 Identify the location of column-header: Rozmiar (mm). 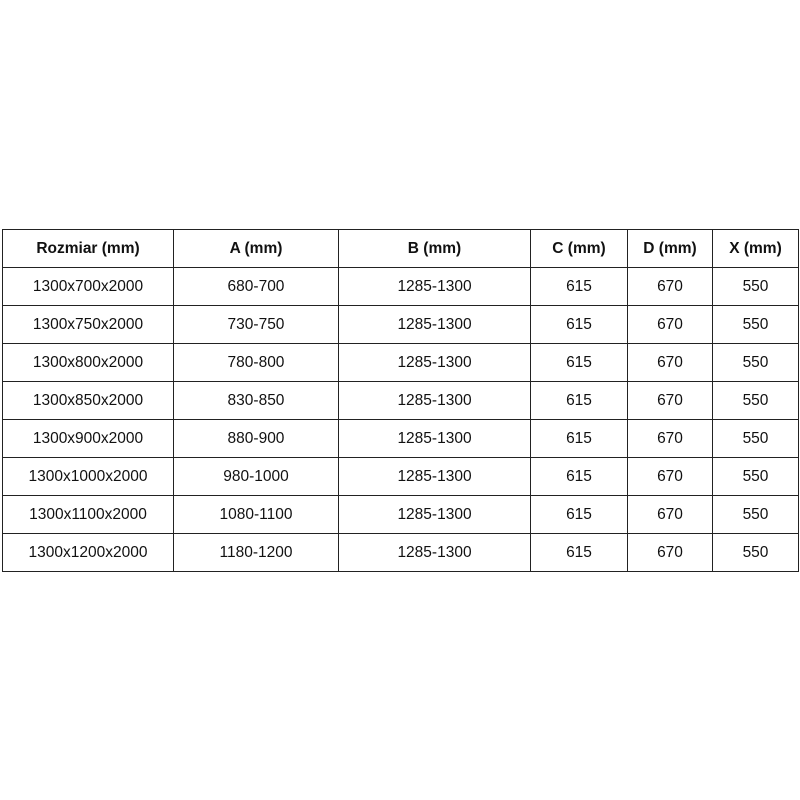
(88, 248).